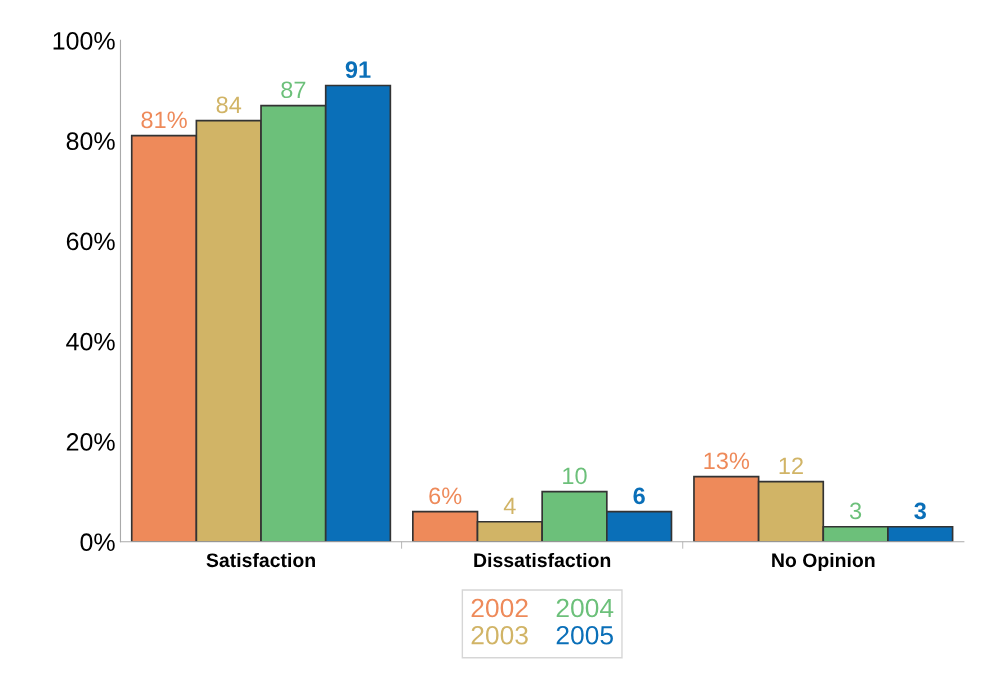 The height and width of the screenshot is (673, 1004). I want to click on data-label: 6%, so click(445, 496).